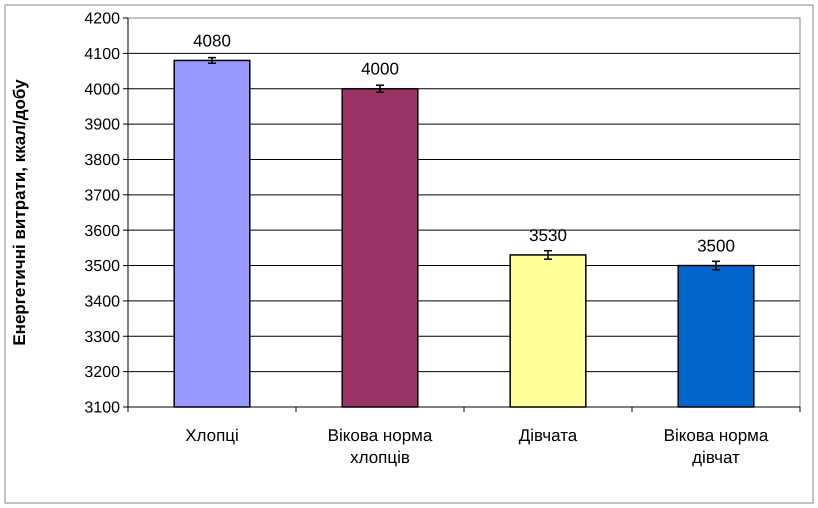  Describe the element at coordinates (102, 89) in the screenshot. I see `y-tick-label: 4000` at that location.